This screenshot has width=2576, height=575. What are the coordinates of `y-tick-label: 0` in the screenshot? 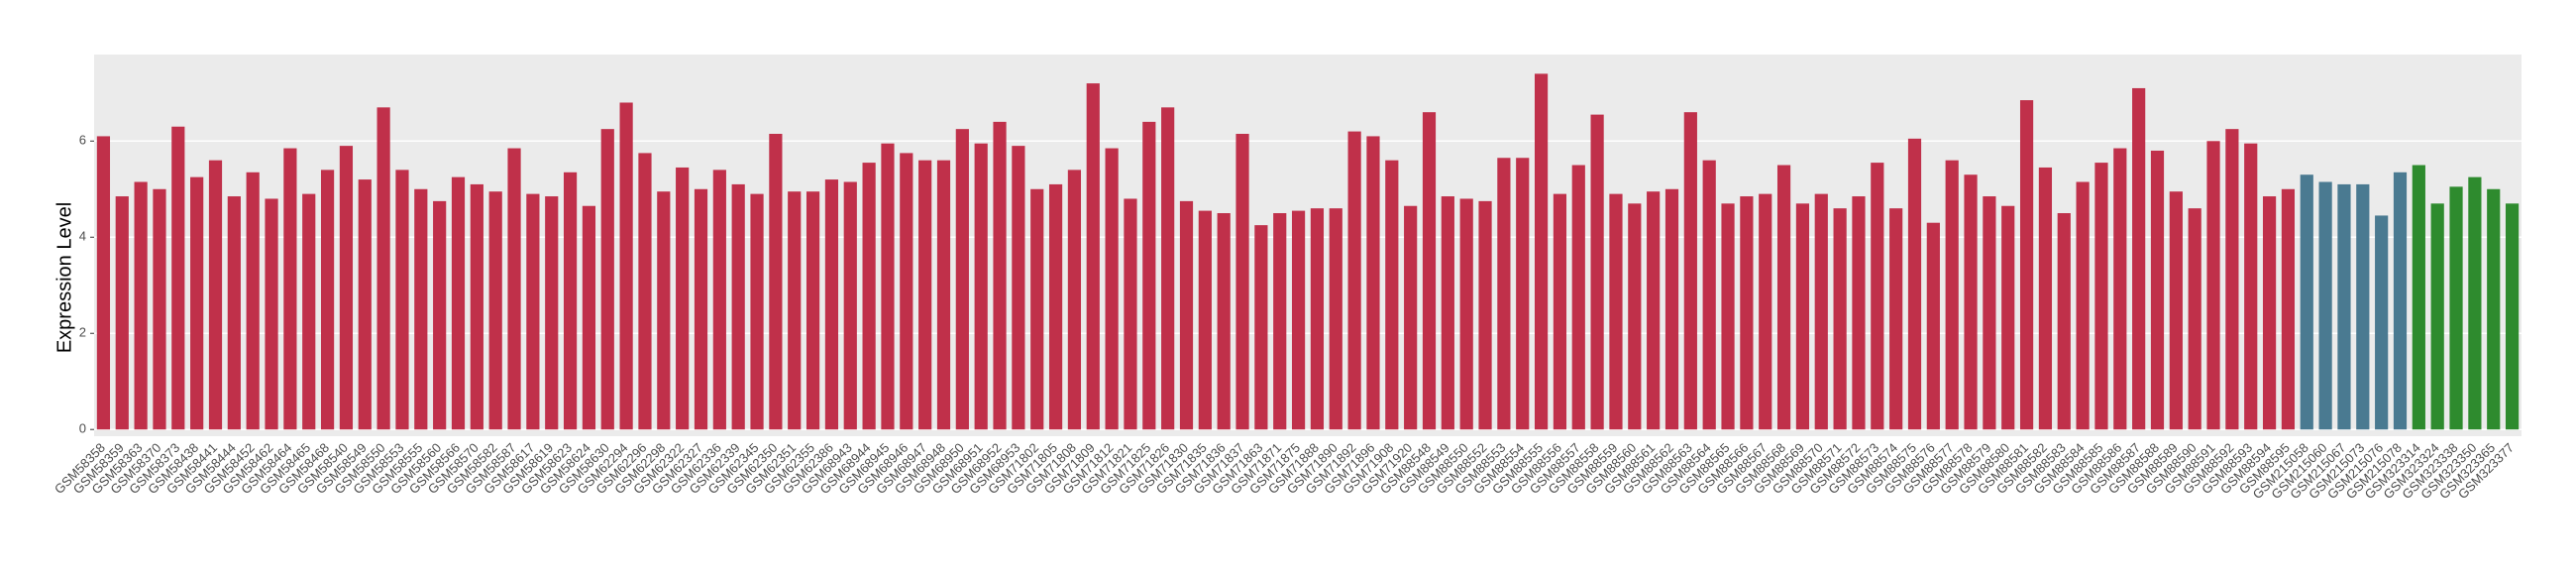 It's located at (82, 428).